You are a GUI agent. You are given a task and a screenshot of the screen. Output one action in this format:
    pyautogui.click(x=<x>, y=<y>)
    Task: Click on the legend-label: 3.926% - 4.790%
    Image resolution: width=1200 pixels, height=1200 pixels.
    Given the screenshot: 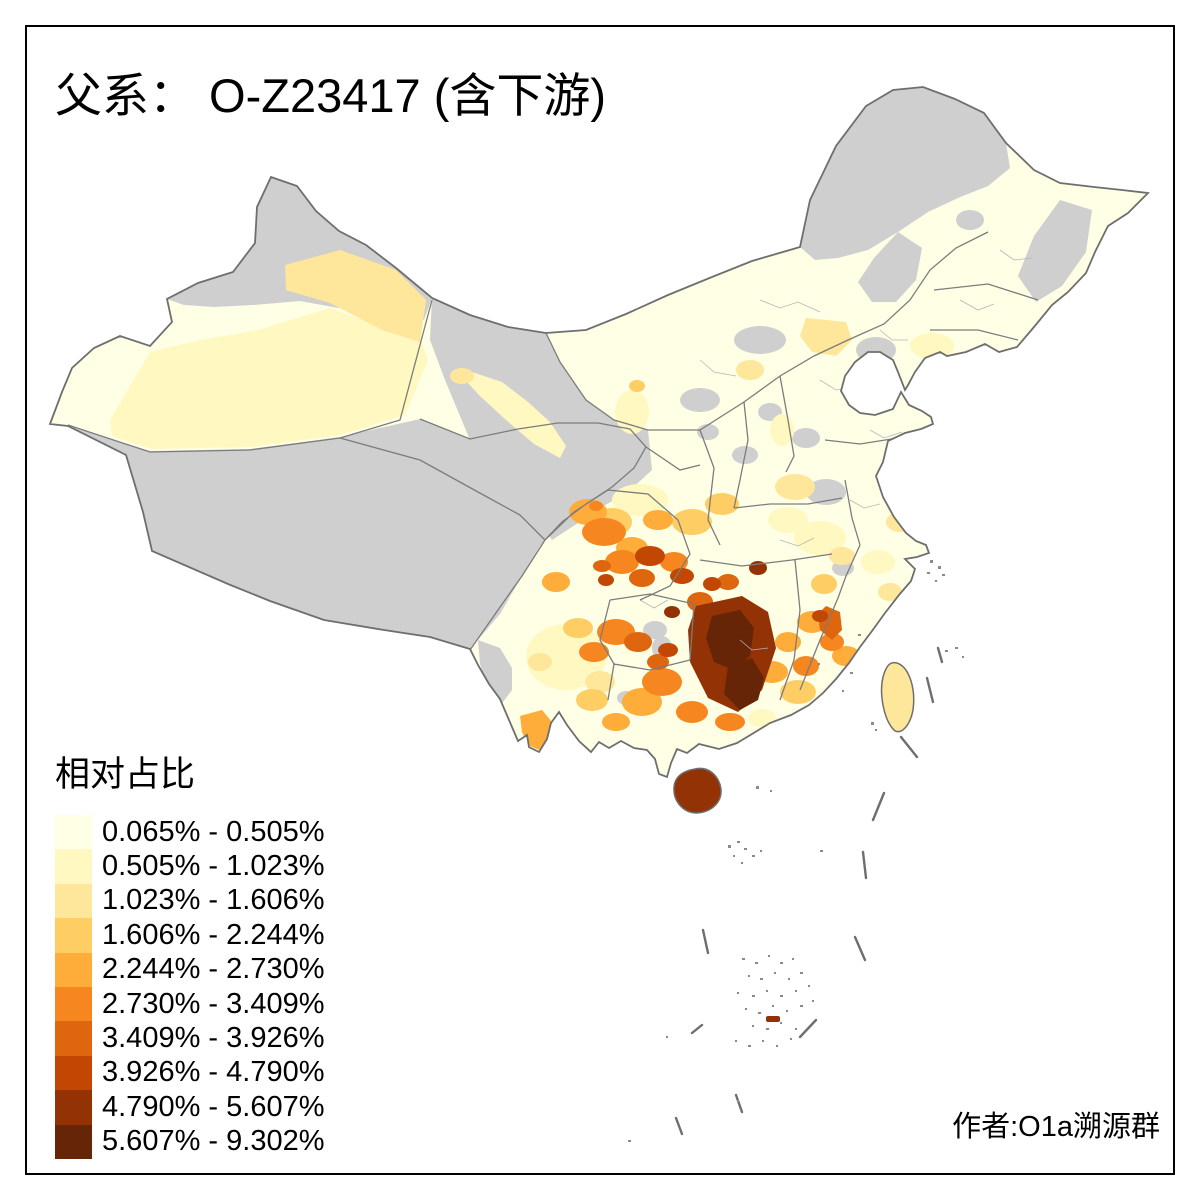 What is the action you would take?
    pyautogui.click(x=213, y=1072)
    